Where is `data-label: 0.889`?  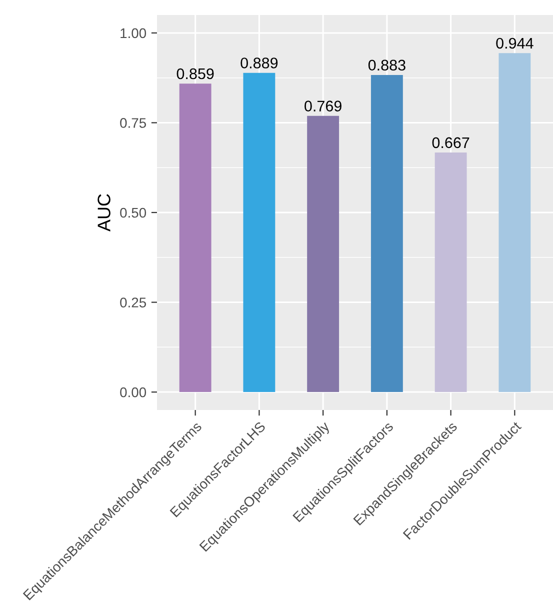
data-label: 0.889 is located at coordinates (259, 63).